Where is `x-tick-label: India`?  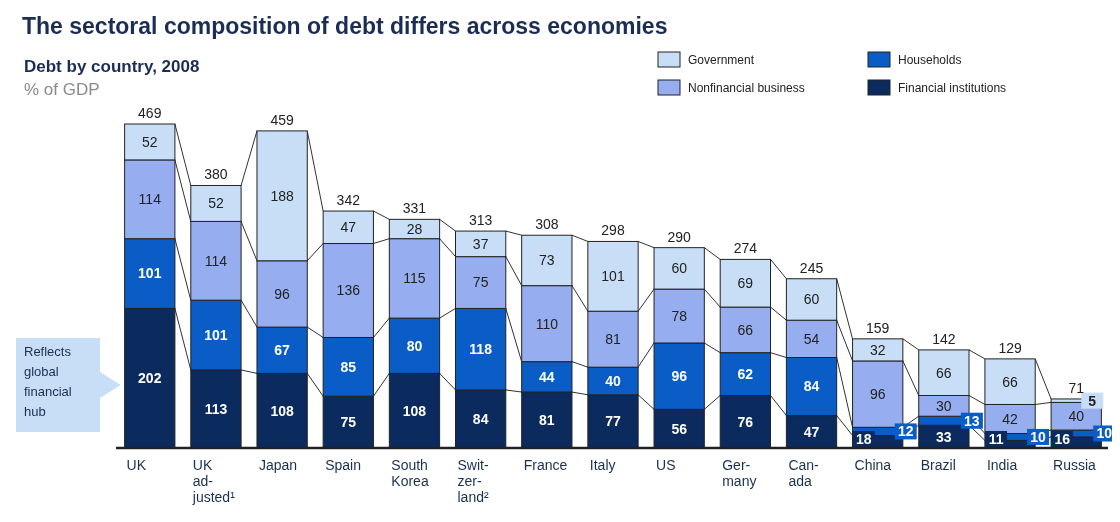 x-tick-label: India is located at coordinates (1002, 465).